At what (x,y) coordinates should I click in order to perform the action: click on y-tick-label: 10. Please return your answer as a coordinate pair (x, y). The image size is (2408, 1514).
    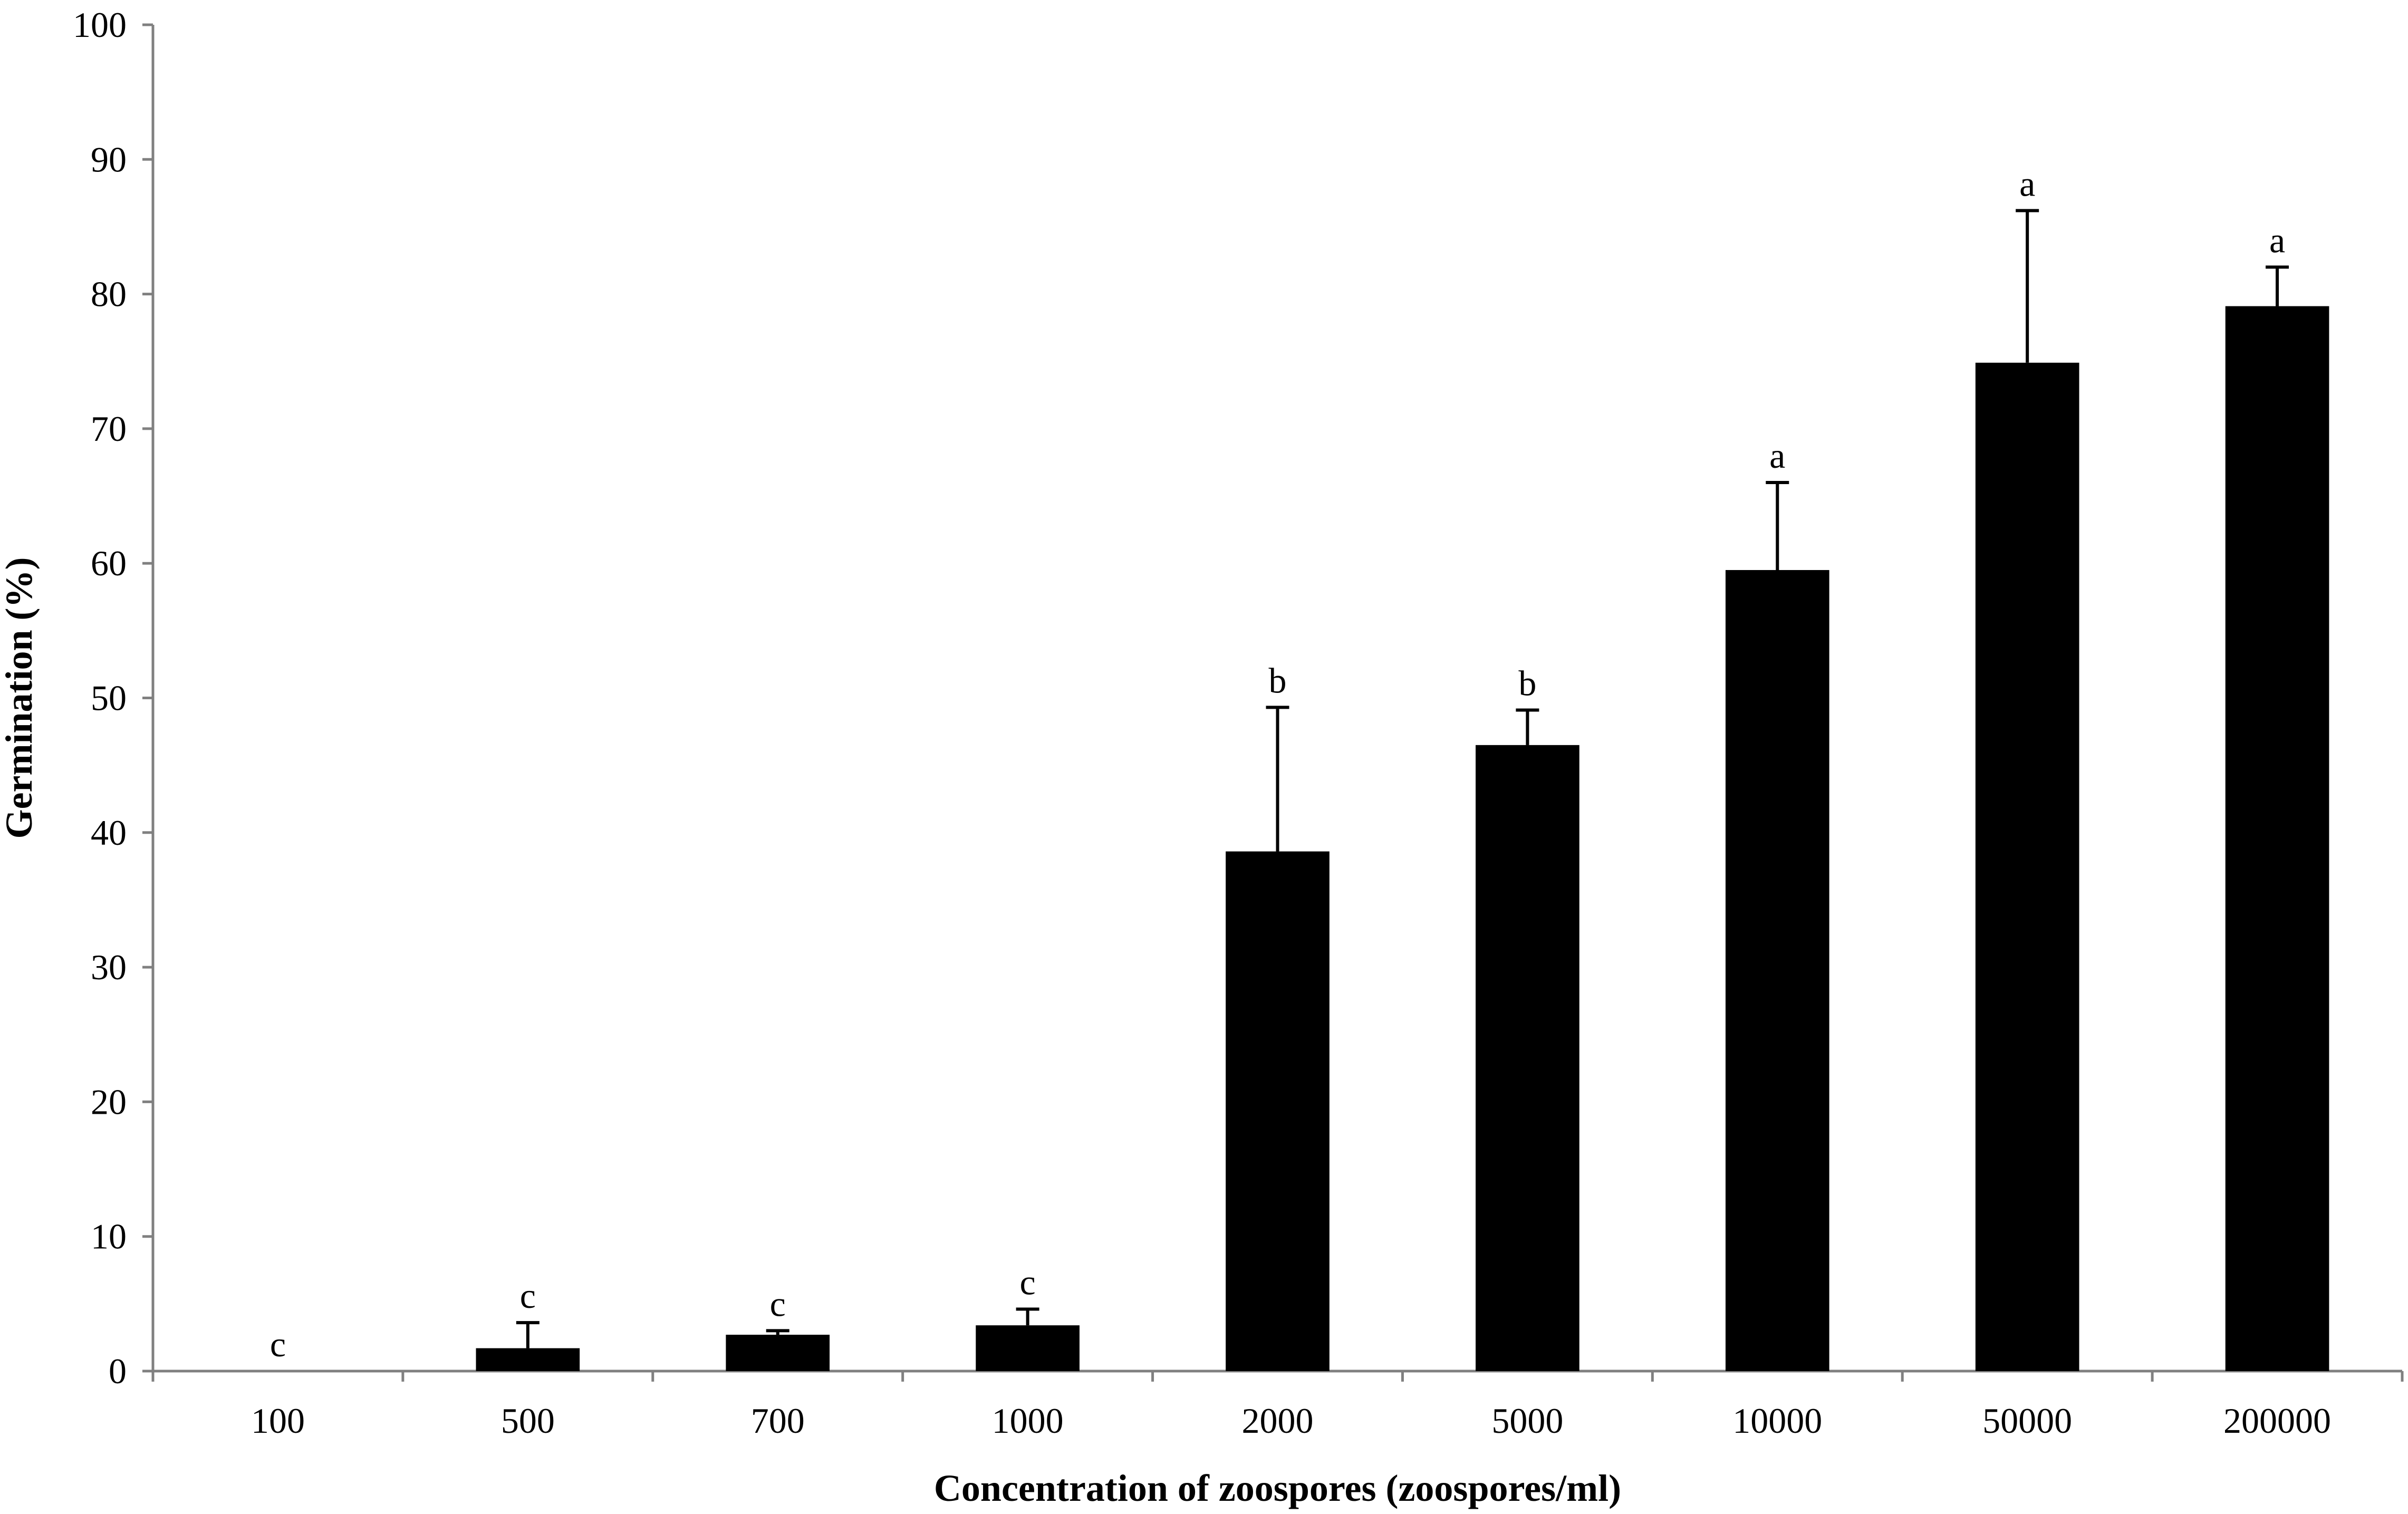
    Looking at the image, I should click on (109, 1237).